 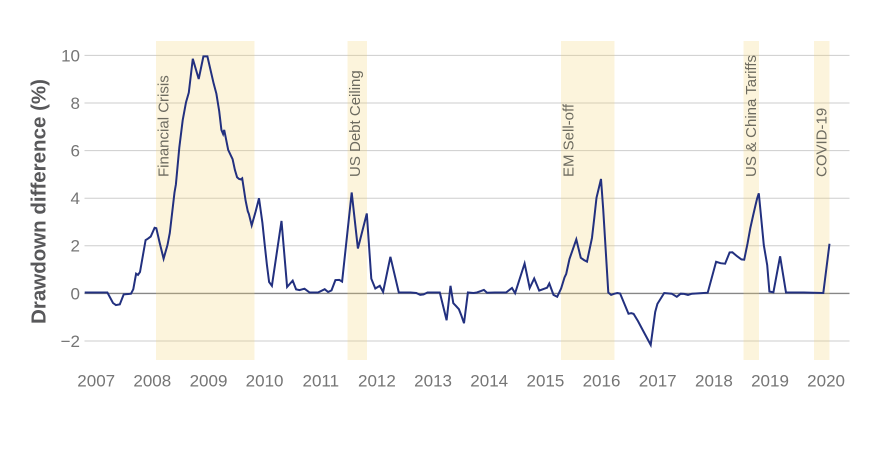 What do you see at coordinates (75, 198) in the screenshot?
I see `svg-text: 4` at bounding box center [75, 198].